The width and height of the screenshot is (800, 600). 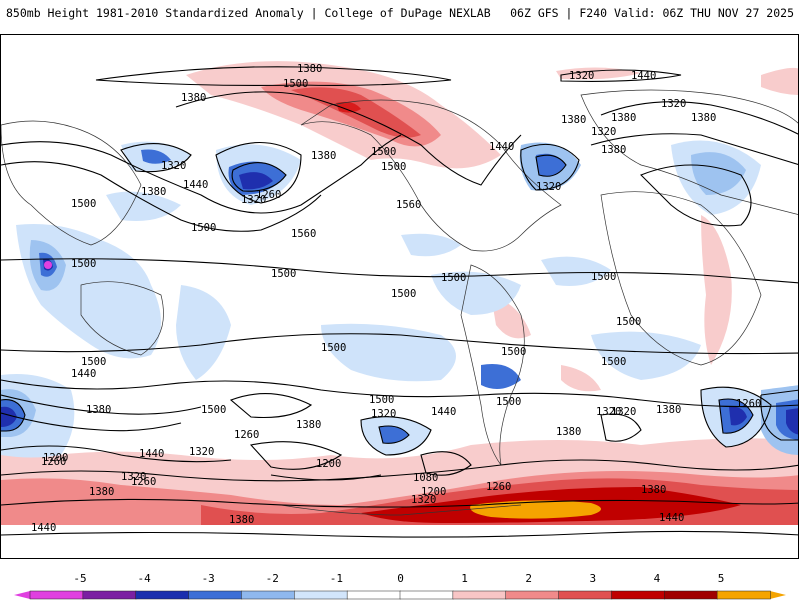 I want to click on colorbar-tick-label: 1, so click(x=464, y=578).